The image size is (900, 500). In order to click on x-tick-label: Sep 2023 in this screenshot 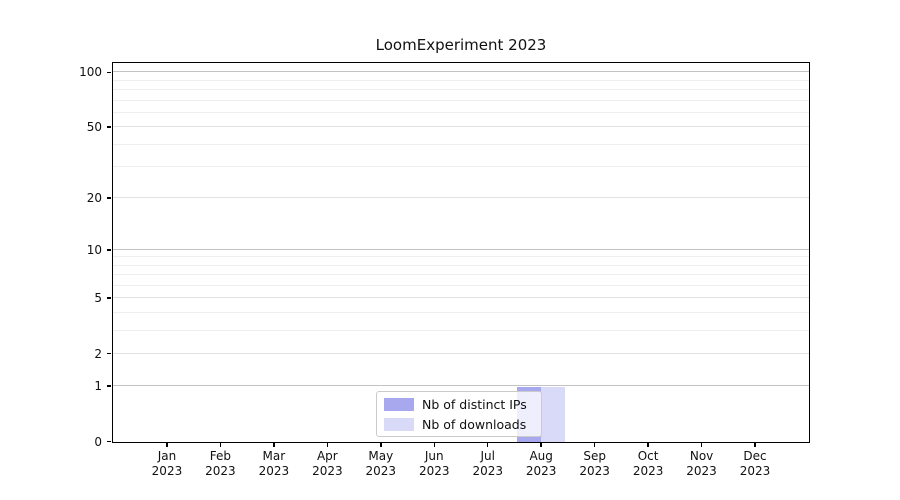, I will do `click(595, 464)`.